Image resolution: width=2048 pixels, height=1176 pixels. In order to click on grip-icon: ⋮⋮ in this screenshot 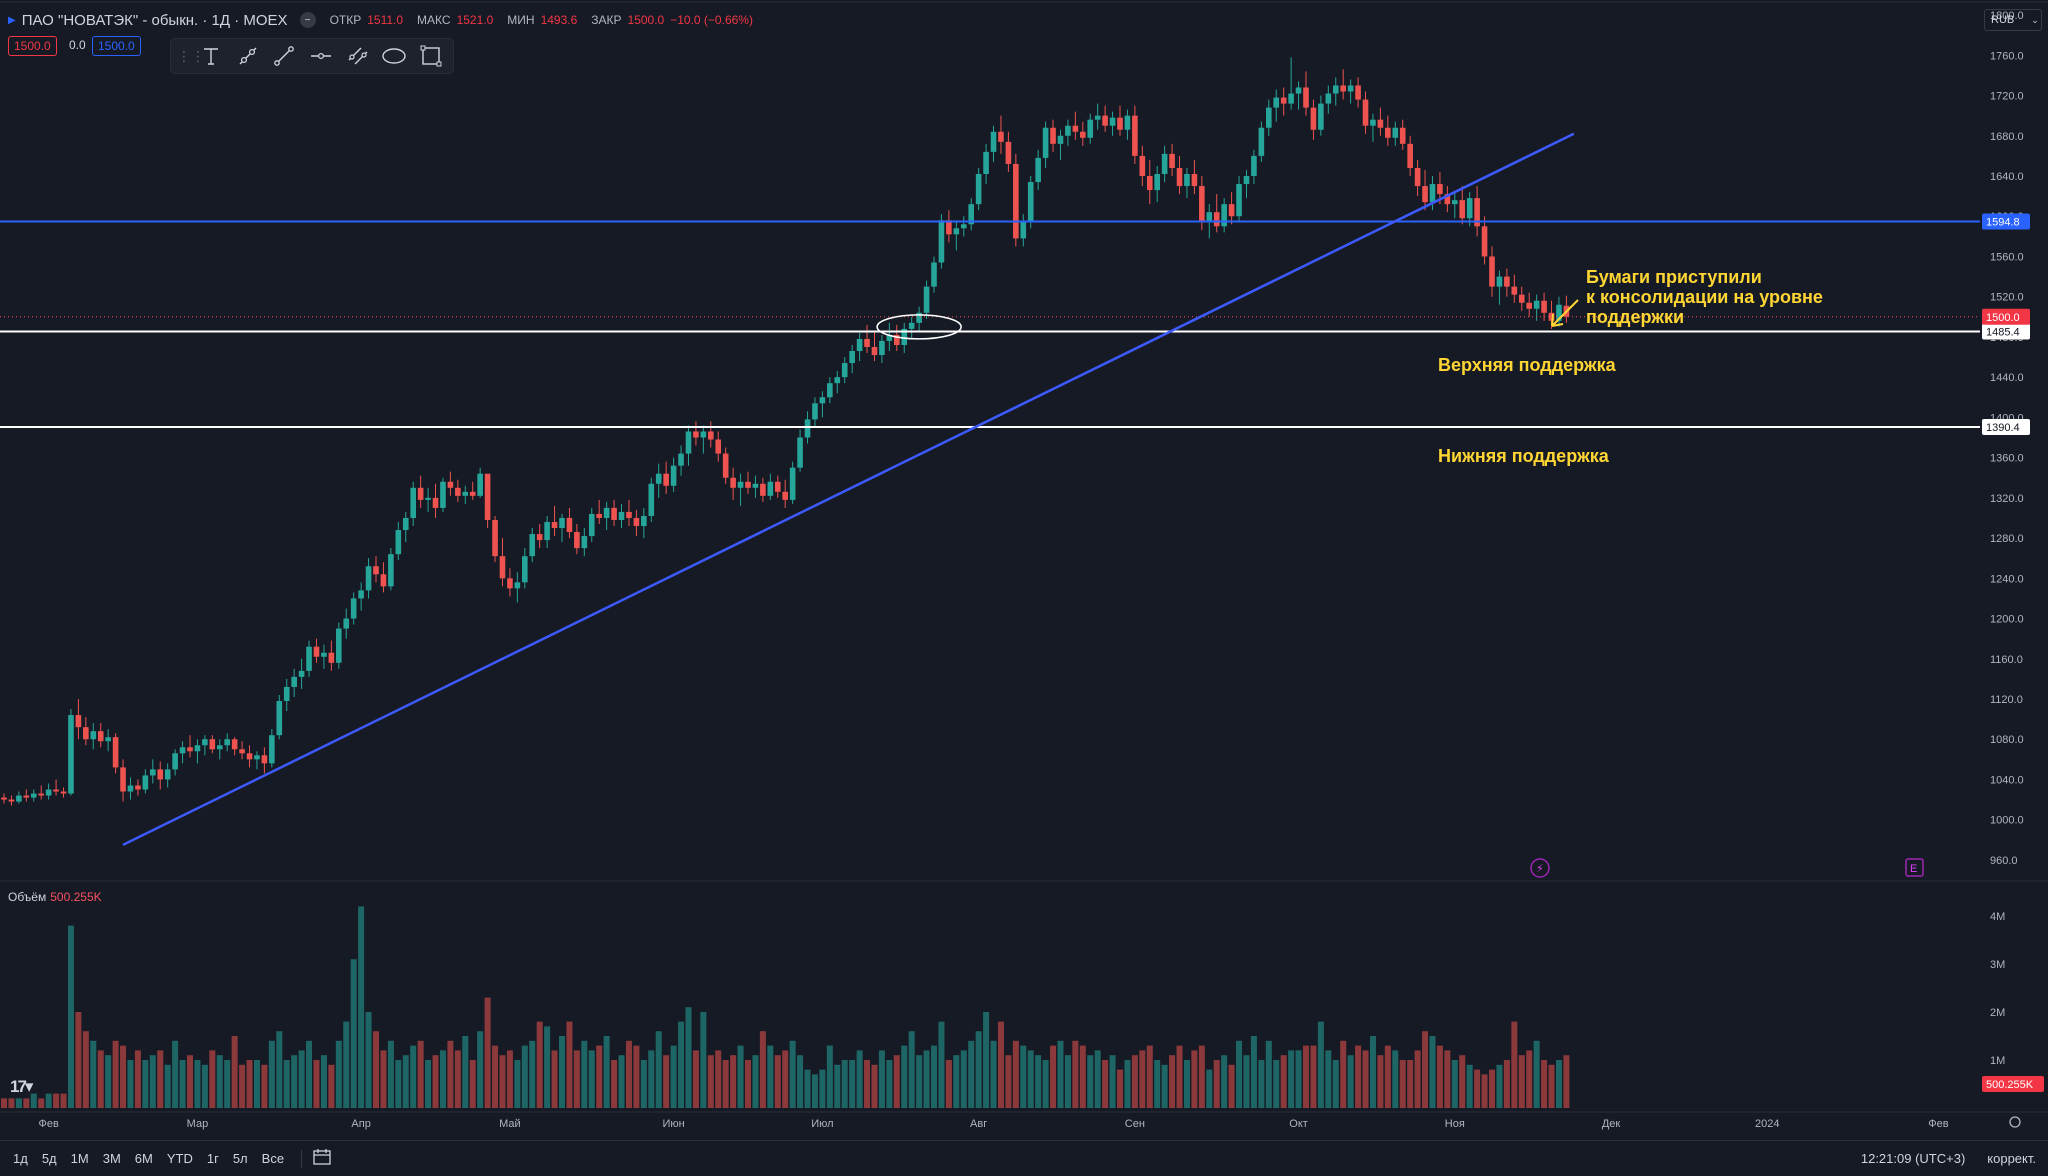, I will do `click(191, 55)`.